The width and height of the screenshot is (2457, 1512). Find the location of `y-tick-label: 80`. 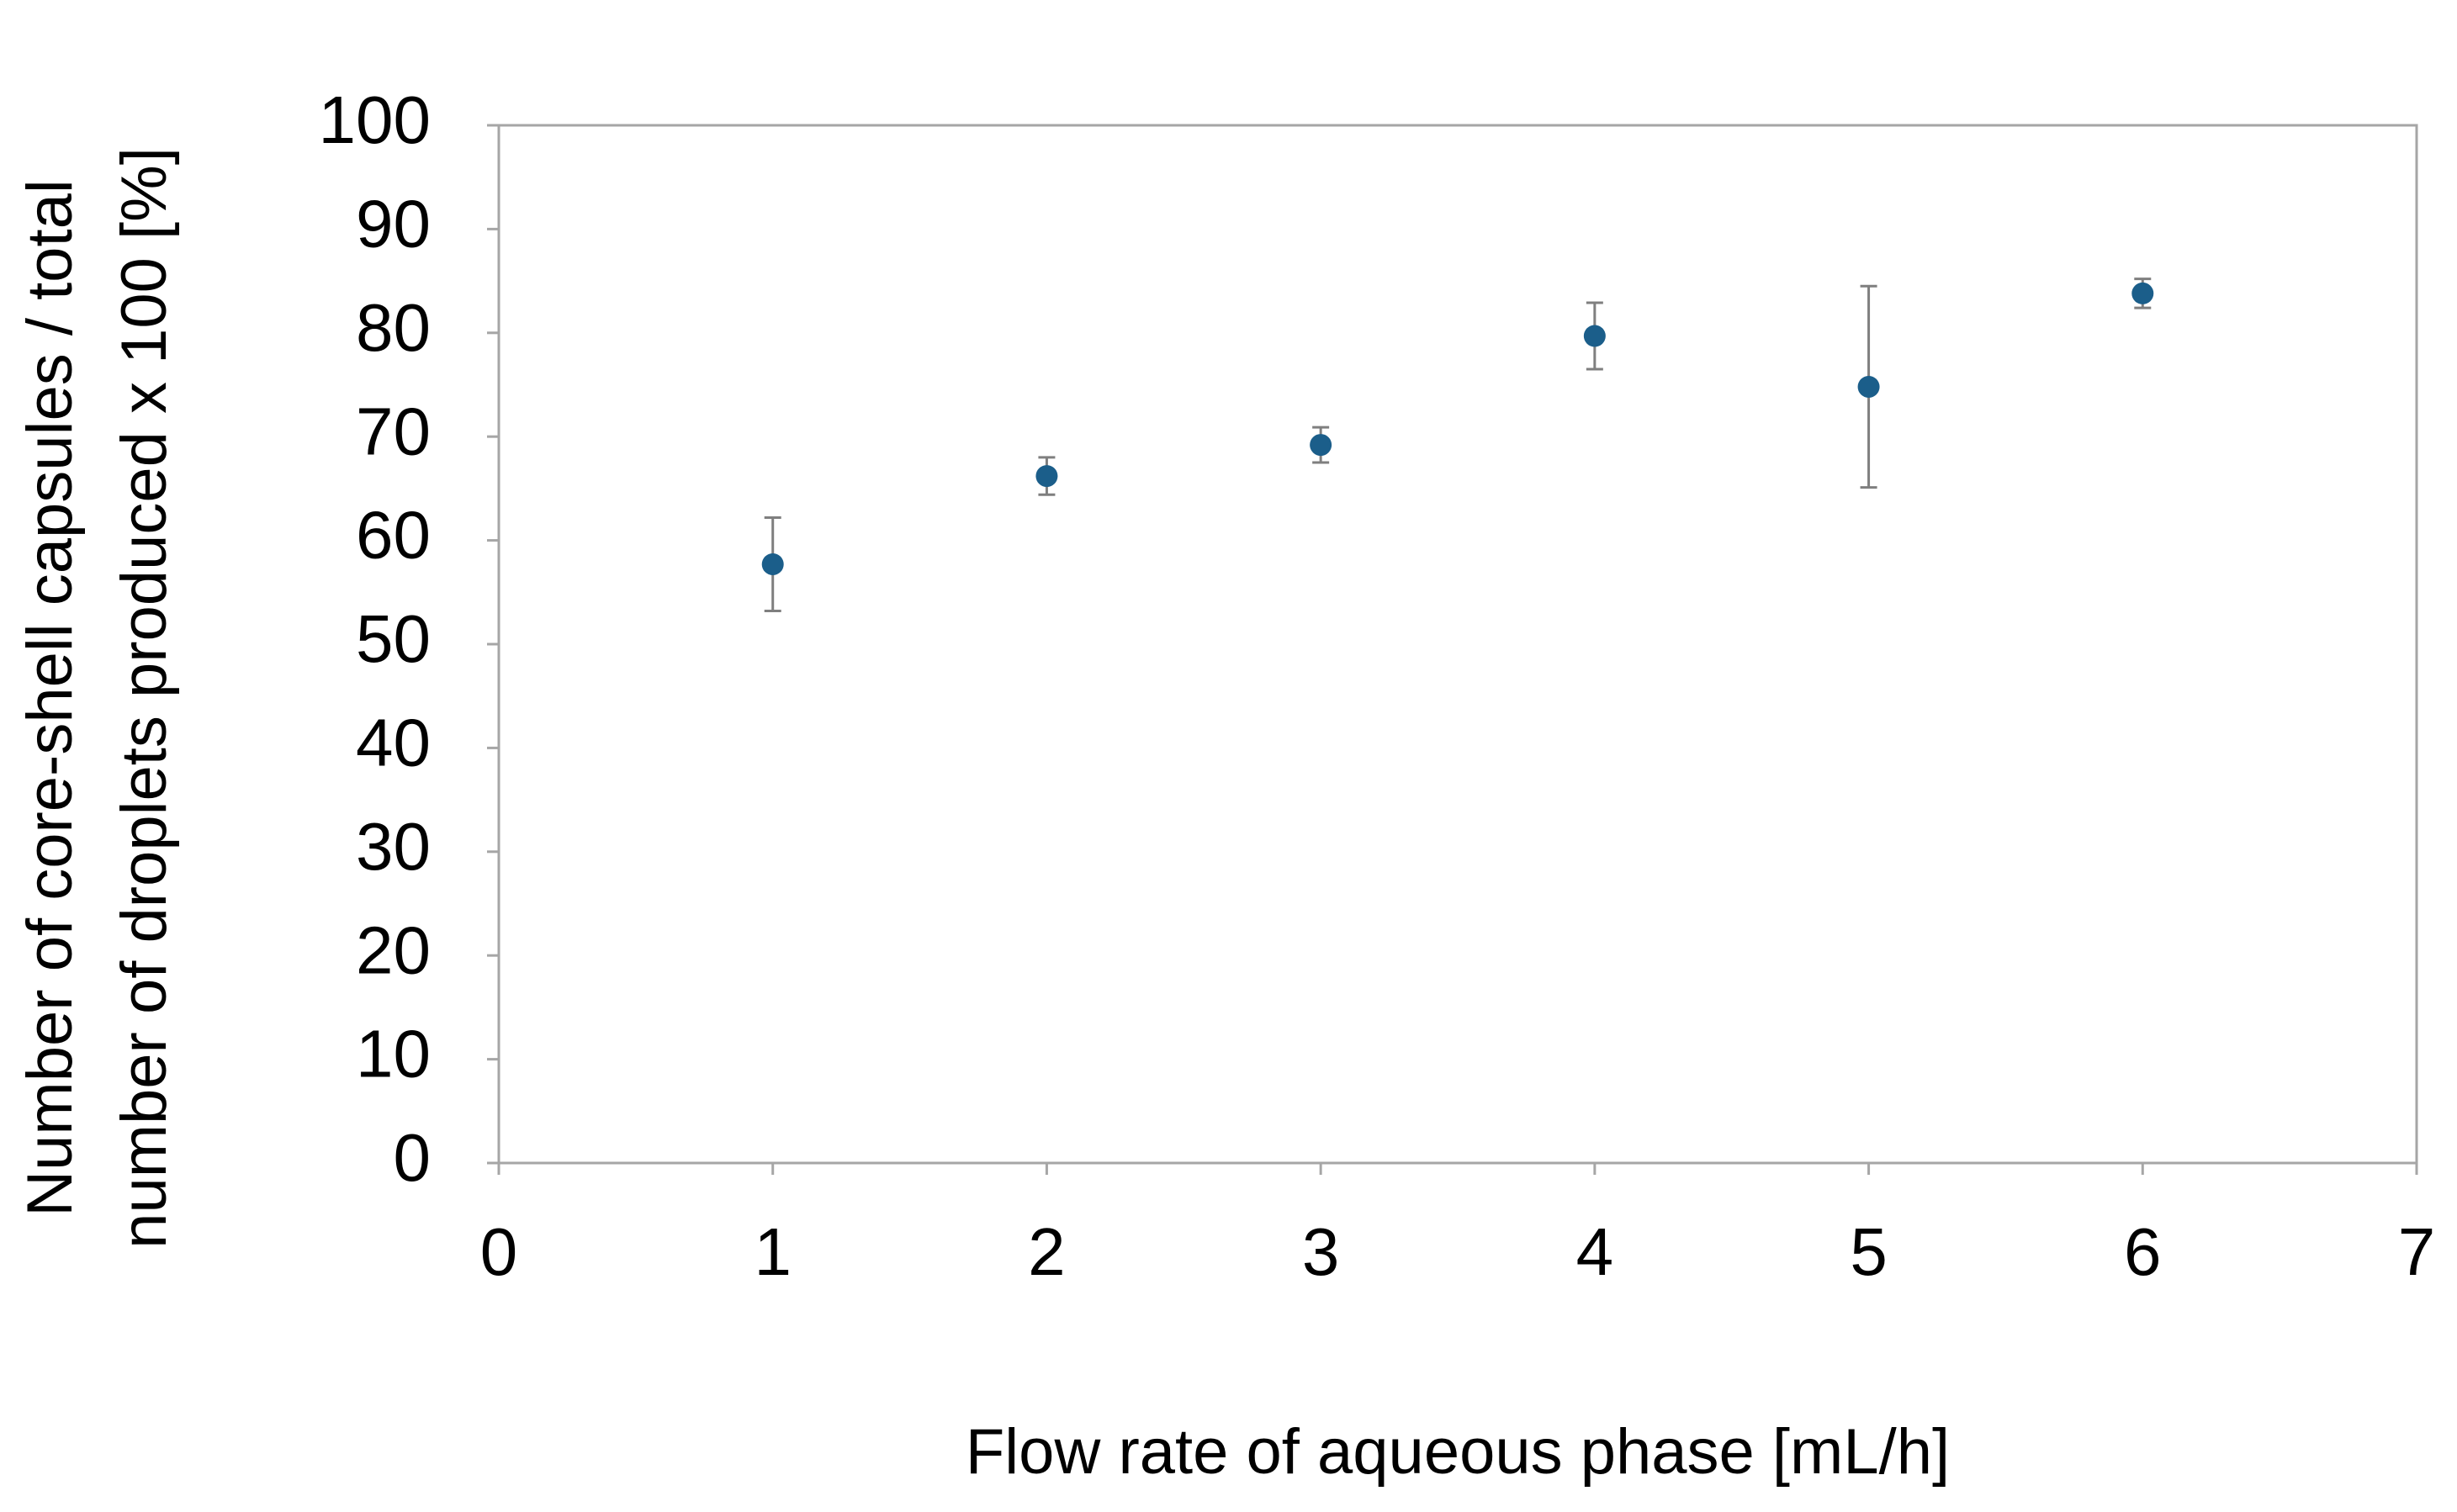

y-tick-label: 80 is located at coordinates (393, 327).